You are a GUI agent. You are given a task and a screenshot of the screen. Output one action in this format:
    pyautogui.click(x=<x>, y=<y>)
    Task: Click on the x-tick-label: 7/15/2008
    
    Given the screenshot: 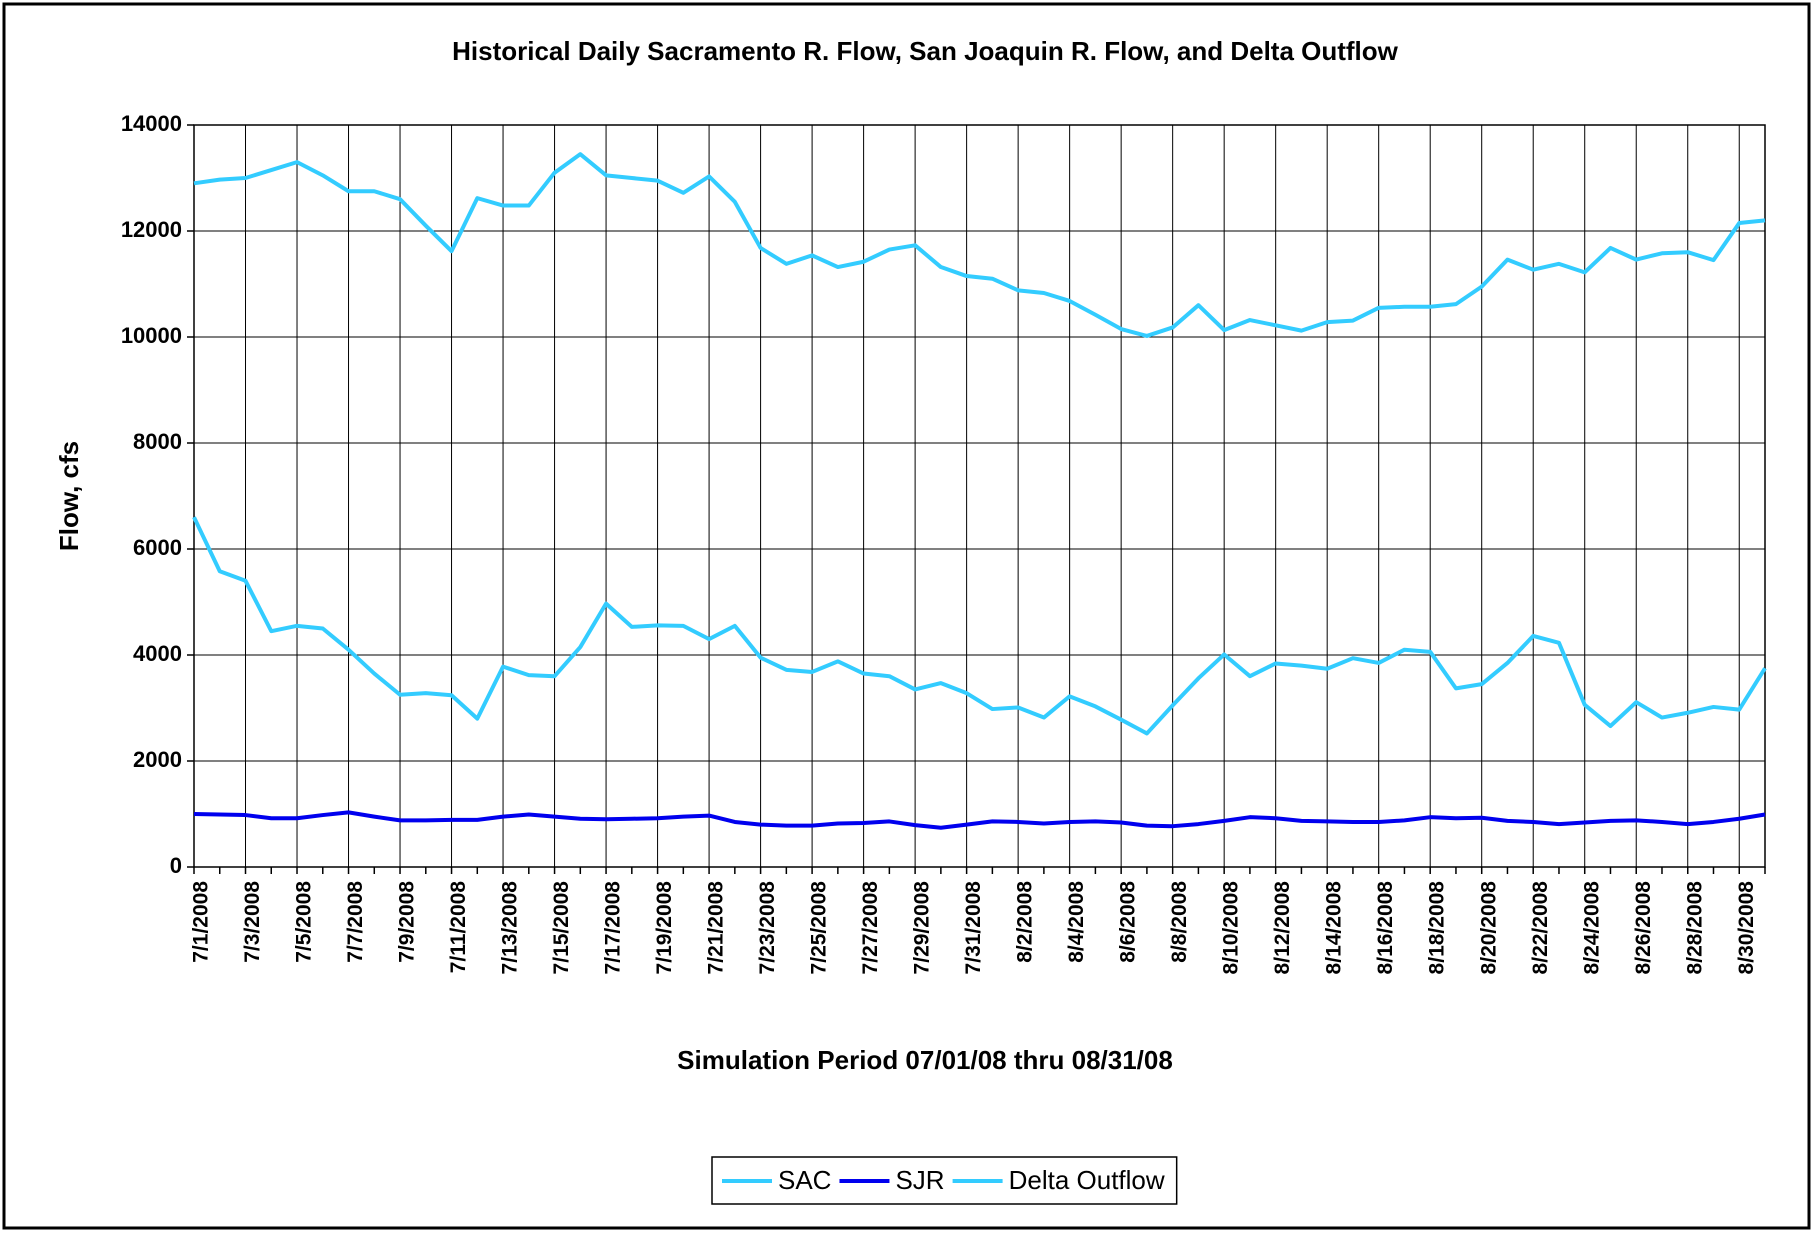 What is the action you would take?
    pyautogui.click(x=561, y=928)
    